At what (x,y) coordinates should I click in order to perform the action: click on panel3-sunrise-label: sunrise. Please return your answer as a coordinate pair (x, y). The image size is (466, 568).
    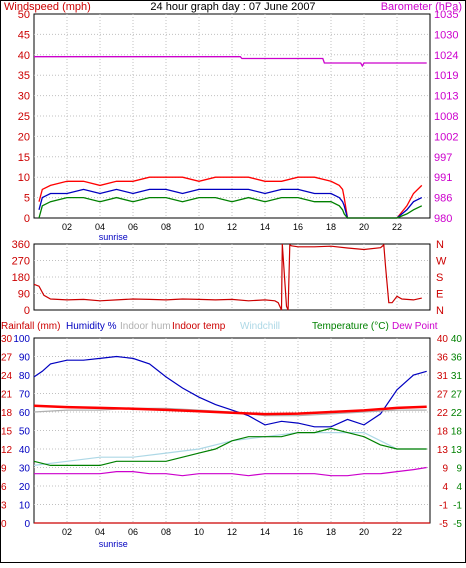
    Looking at the image, I should click on (113, 544).